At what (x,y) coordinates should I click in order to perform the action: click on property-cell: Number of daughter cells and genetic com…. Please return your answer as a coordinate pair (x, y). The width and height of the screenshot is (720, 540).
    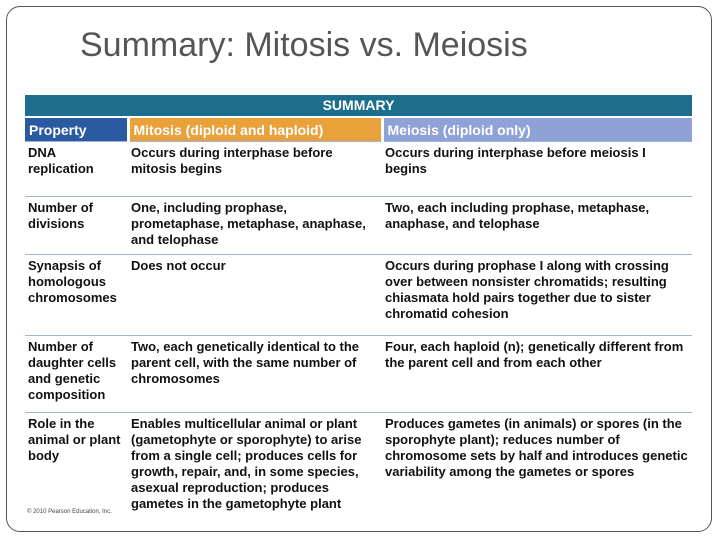
    Looking at the image, I should click on (76, 374).